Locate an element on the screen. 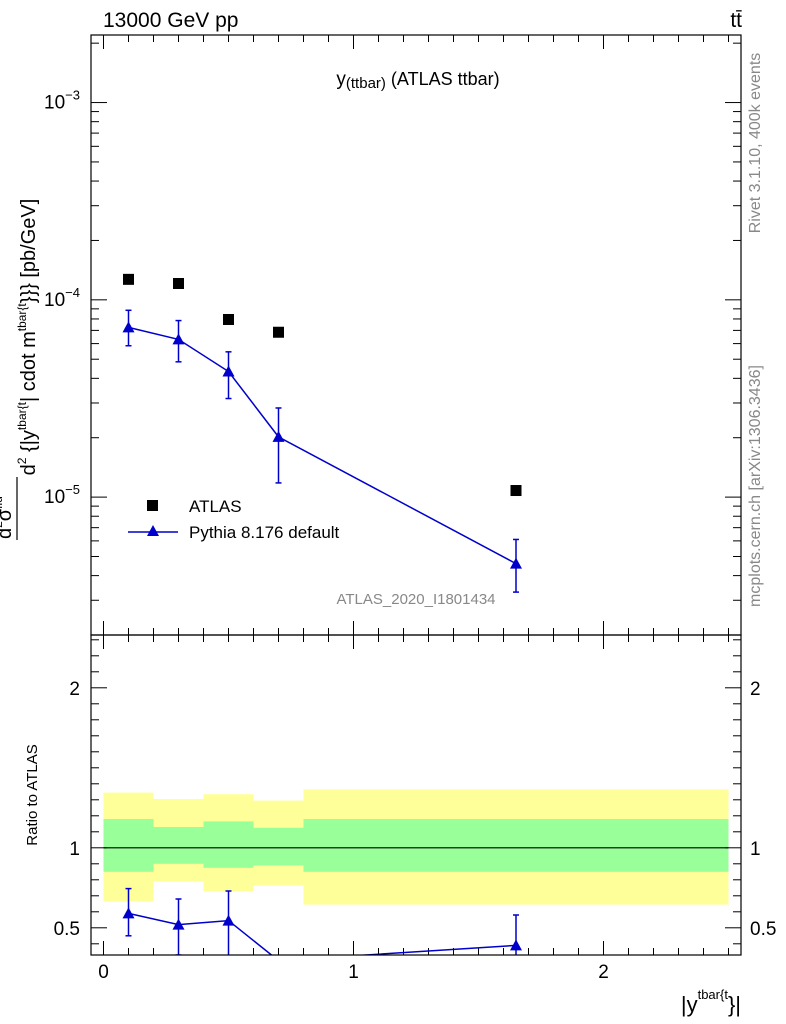 This screenshot has height=1024, width=786. x-tick-label: 1 is located at coordinates (353, 972).